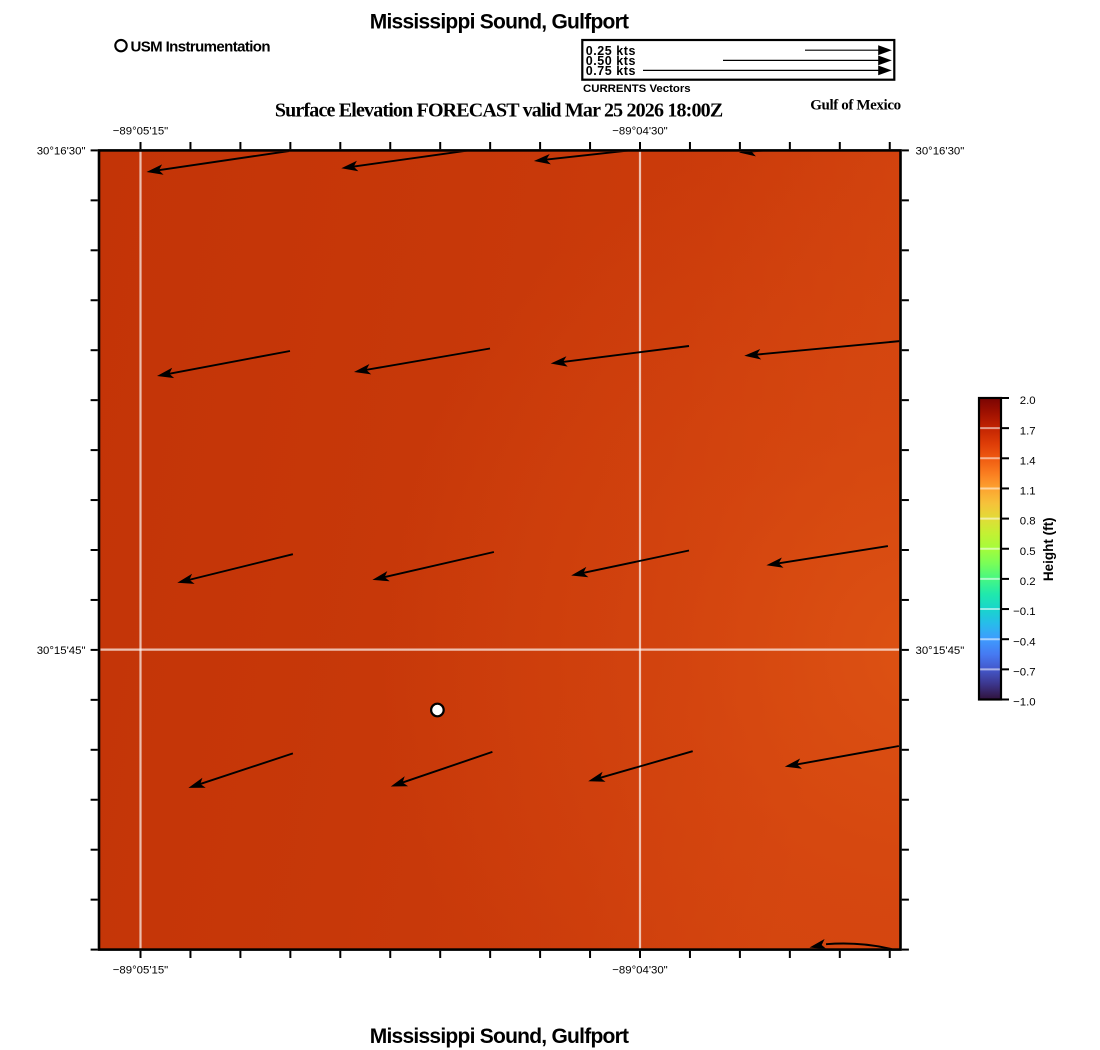 Image resolution: width=1100 pixels, height=1050 pixels. What do you see at coordinates (1028, 492) in the screenshot?
I see `svg-text: 1.1` at bounding box center [1028, 492].